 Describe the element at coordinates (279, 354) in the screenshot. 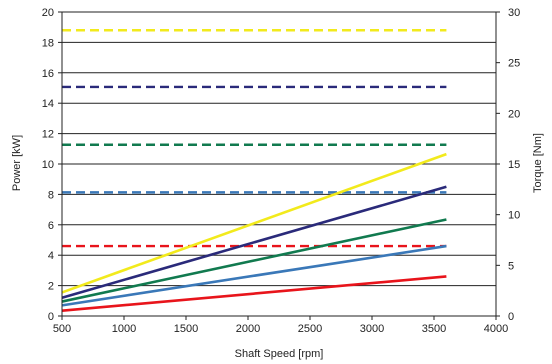

I see `x-axis-title: Shaft Speed [rpm]` at that location.